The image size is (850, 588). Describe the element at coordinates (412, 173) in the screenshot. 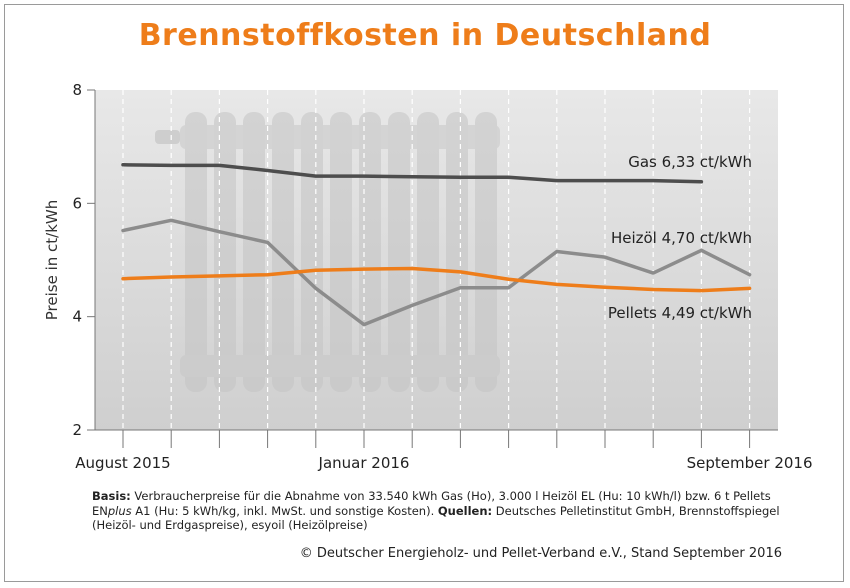

I see `series-line-gas` at that location.